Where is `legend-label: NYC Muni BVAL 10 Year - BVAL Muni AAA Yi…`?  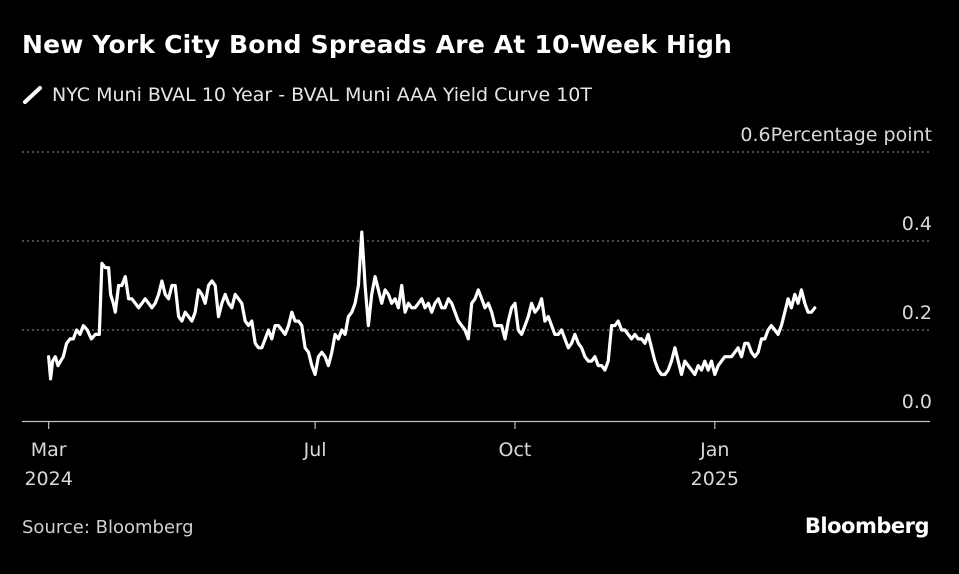
legend-label: NYC Muni BVAL 10 Year - BVAL Muni AAA Yi… is located at coordinates (322, 95).